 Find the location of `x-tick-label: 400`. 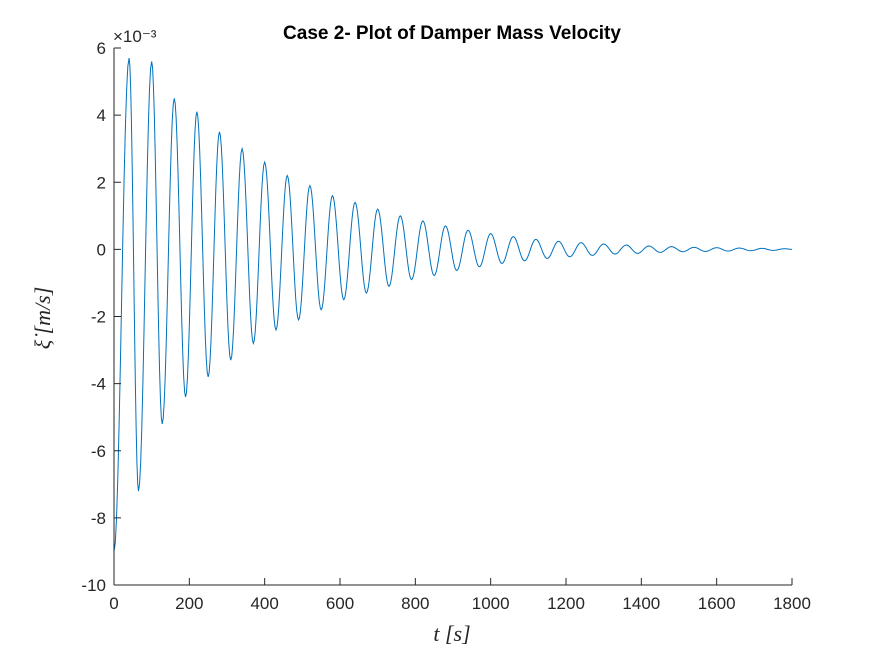

x-tick-label: 400 is located at coordinates (264, 603).